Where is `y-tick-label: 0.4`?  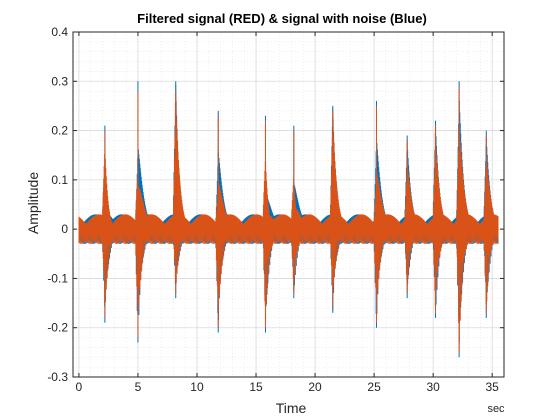 y-tick-label: 0.4 is located at coordinates (59, 32).